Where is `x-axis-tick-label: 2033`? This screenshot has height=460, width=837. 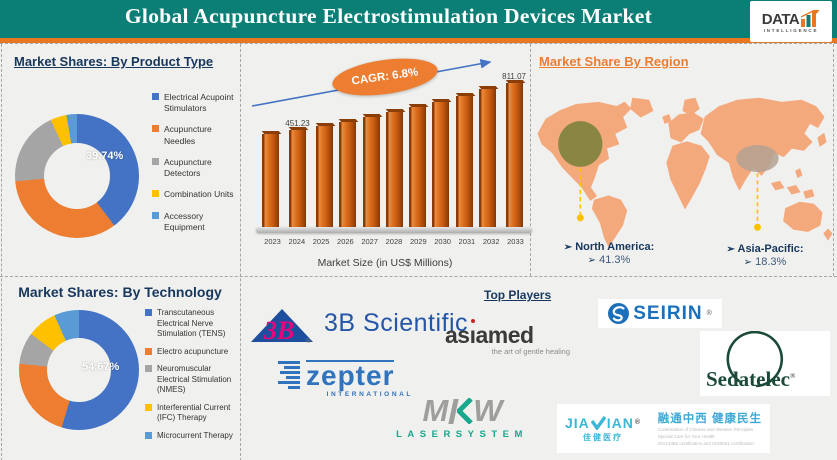 x-axis-tick-label: 2033 is located at coordinates (515, 241).